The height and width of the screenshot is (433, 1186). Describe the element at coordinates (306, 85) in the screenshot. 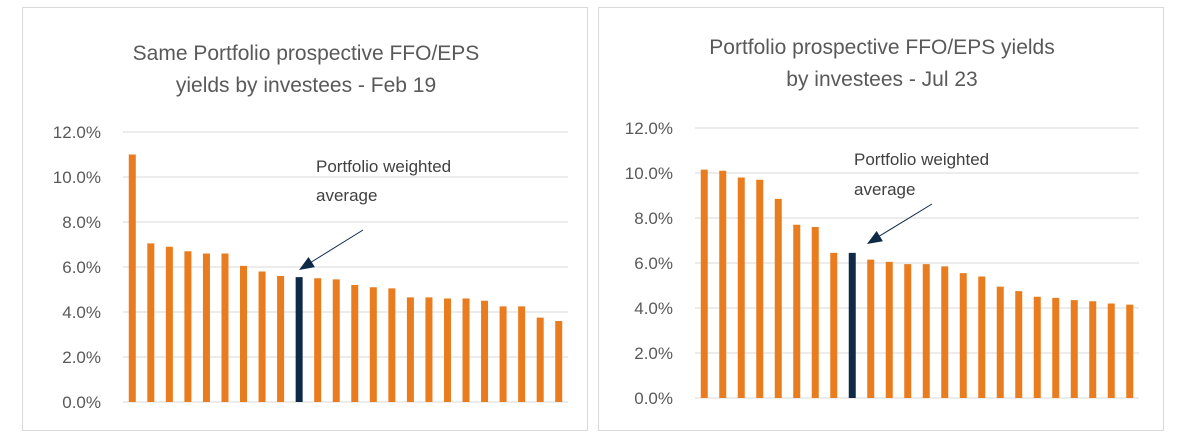

I see `chart-title-line-2: yields by investees - Feb 19` at that location.